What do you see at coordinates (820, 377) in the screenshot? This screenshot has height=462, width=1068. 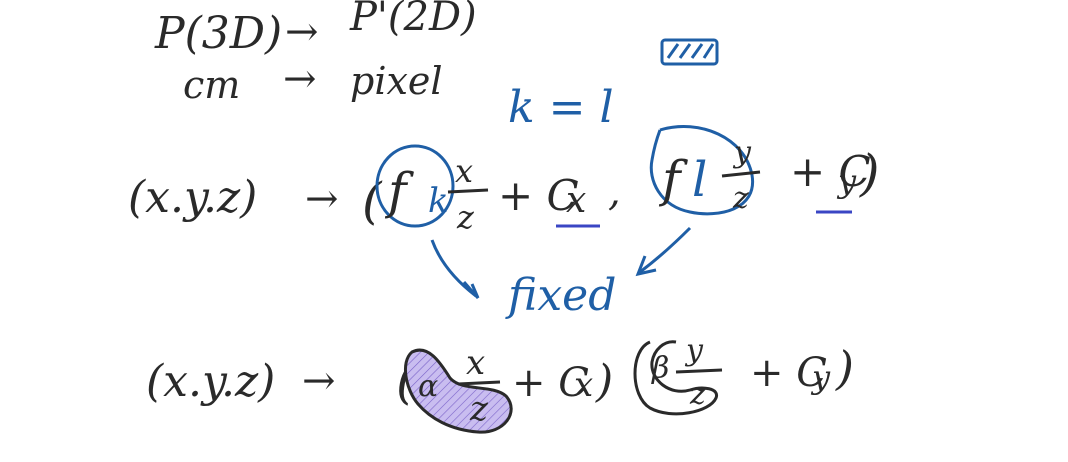 I see `eq2-c-sub2: y` at bounding box center [820, 377].